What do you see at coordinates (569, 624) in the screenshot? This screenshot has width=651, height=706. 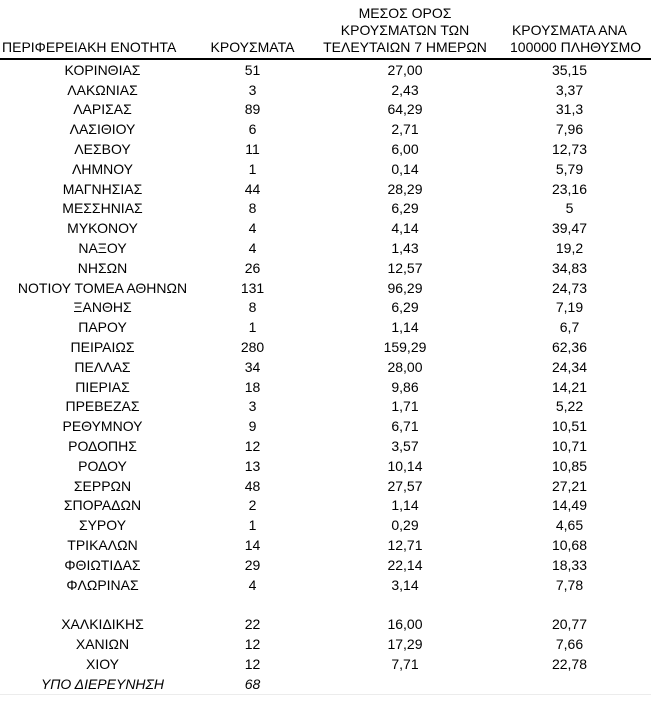 I see `per100k-cell: 20,77` at bounding box center [569, 624].